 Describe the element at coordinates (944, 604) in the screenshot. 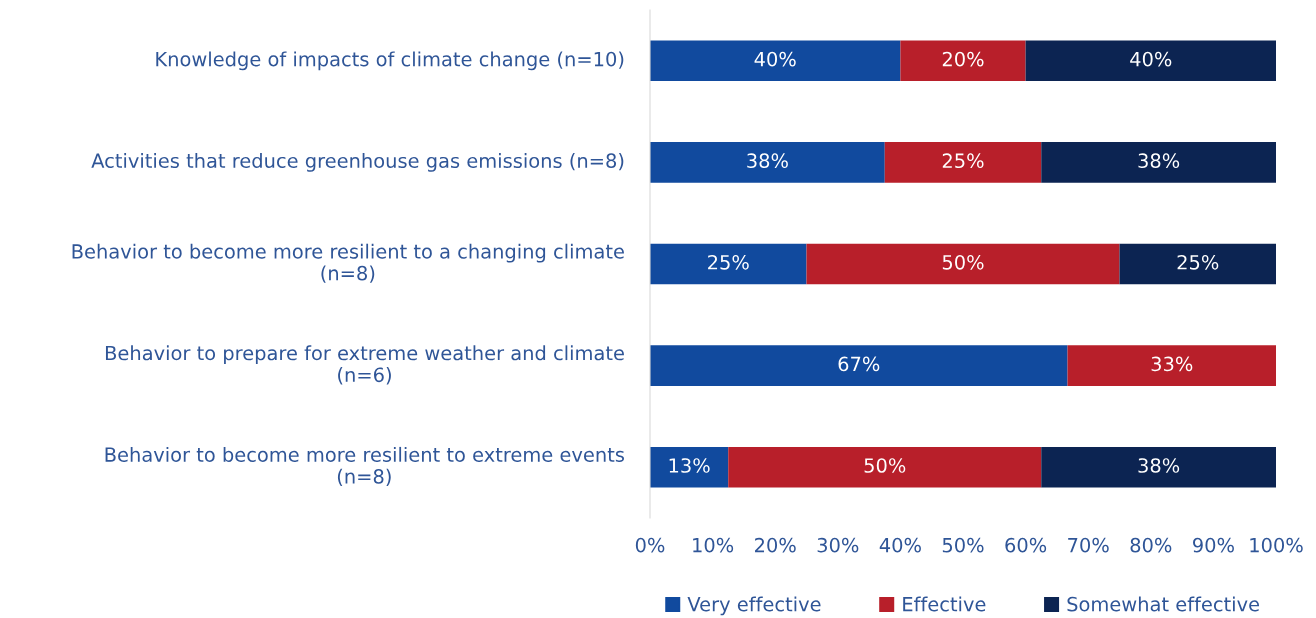

I see `legend-label: Effective` at that location.